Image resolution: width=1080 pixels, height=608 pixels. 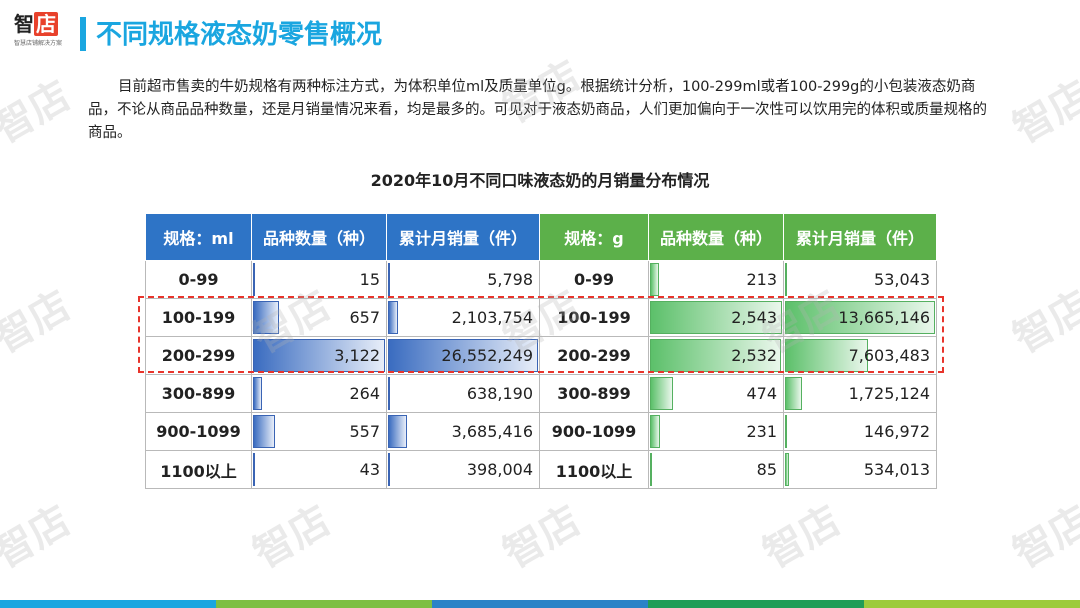 I want to click on g-count-cell: 474, so click(x=716, y=393).